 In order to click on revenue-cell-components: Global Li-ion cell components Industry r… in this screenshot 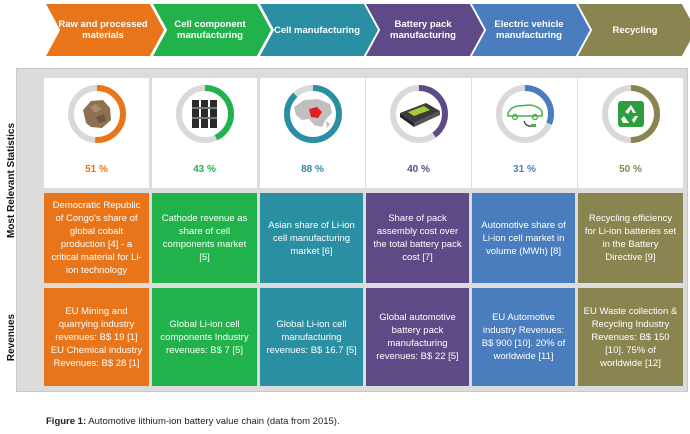, I will do `click(204, 337)`.